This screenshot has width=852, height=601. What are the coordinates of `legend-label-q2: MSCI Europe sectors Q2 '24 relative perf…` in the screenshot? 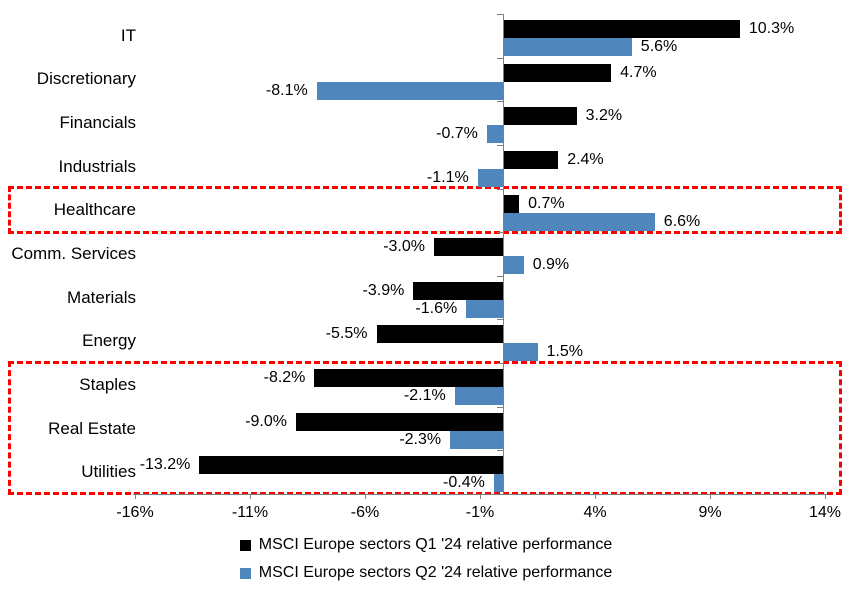 It's located at (435, 572).